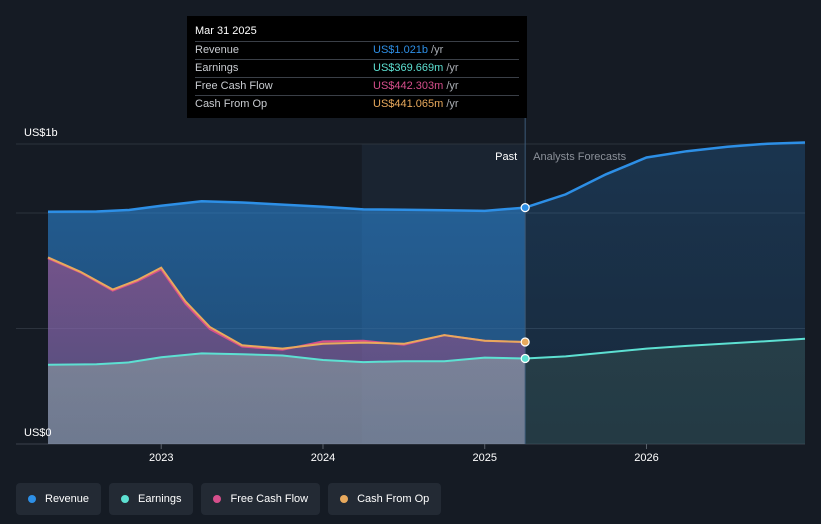  Describe the element at coordinates (579, 157) in the screenshot. I see `forecast-label: Analysts Forecasts` at that location.